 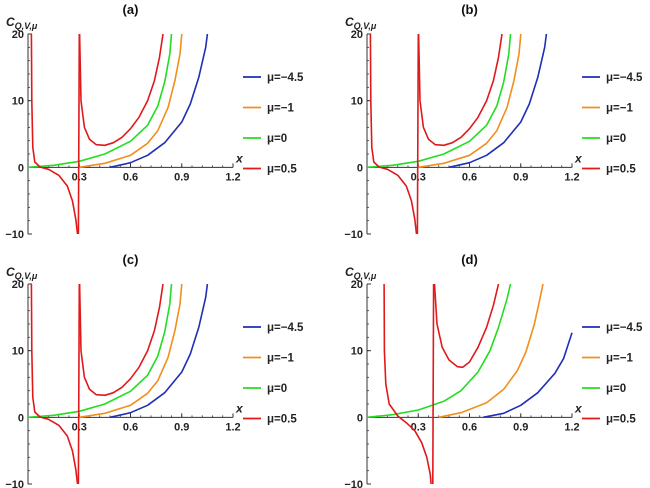 What do you see at coordinates (131, 9) in the screenshot?
I see `panel-label: (a)` at bounding box center [131, 9].